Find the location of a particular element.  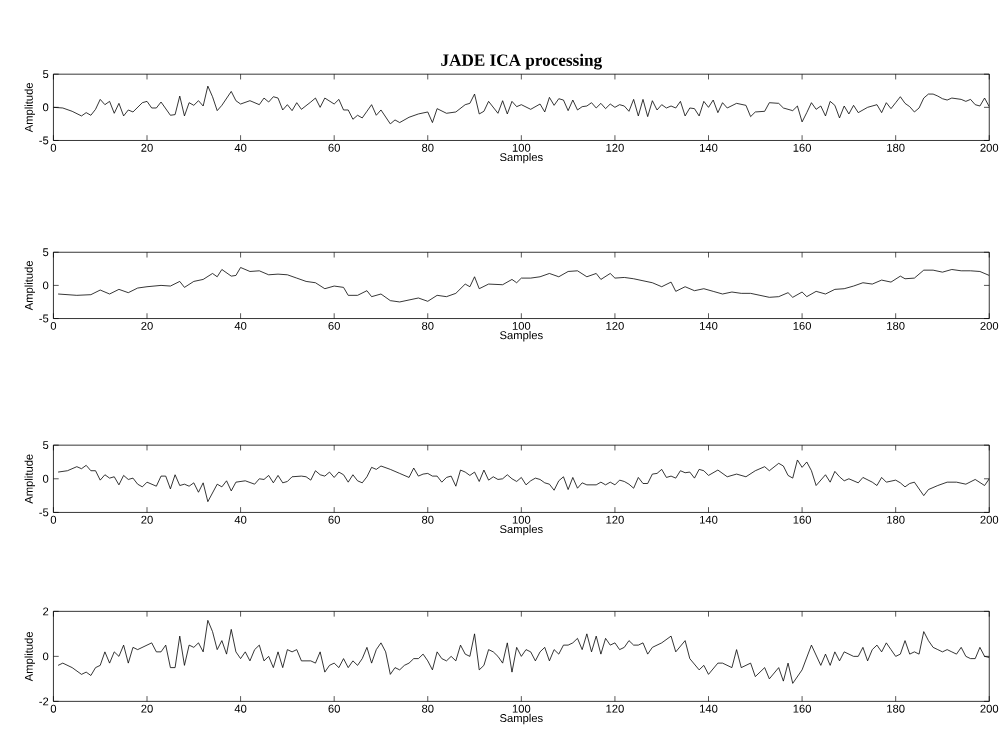

chart-title: JADE ICA processing is located at coordinates (521, 61).